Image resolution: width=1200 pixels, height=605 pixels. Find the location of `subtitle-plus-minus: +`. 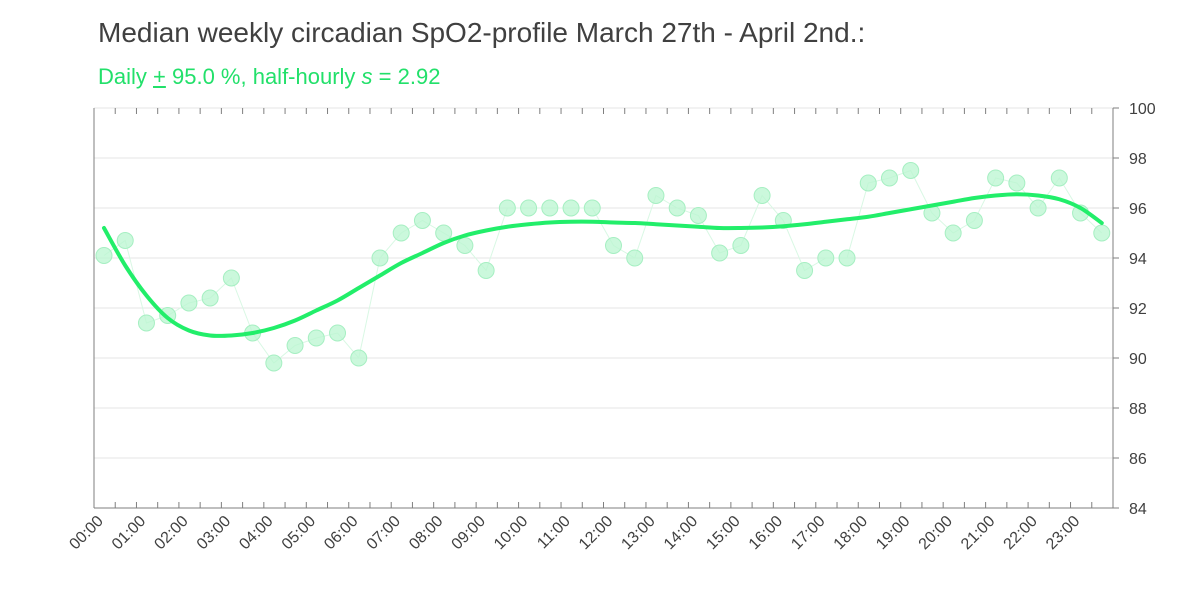

subtitle-plus-minus: + is located at coordinates (159, 76).